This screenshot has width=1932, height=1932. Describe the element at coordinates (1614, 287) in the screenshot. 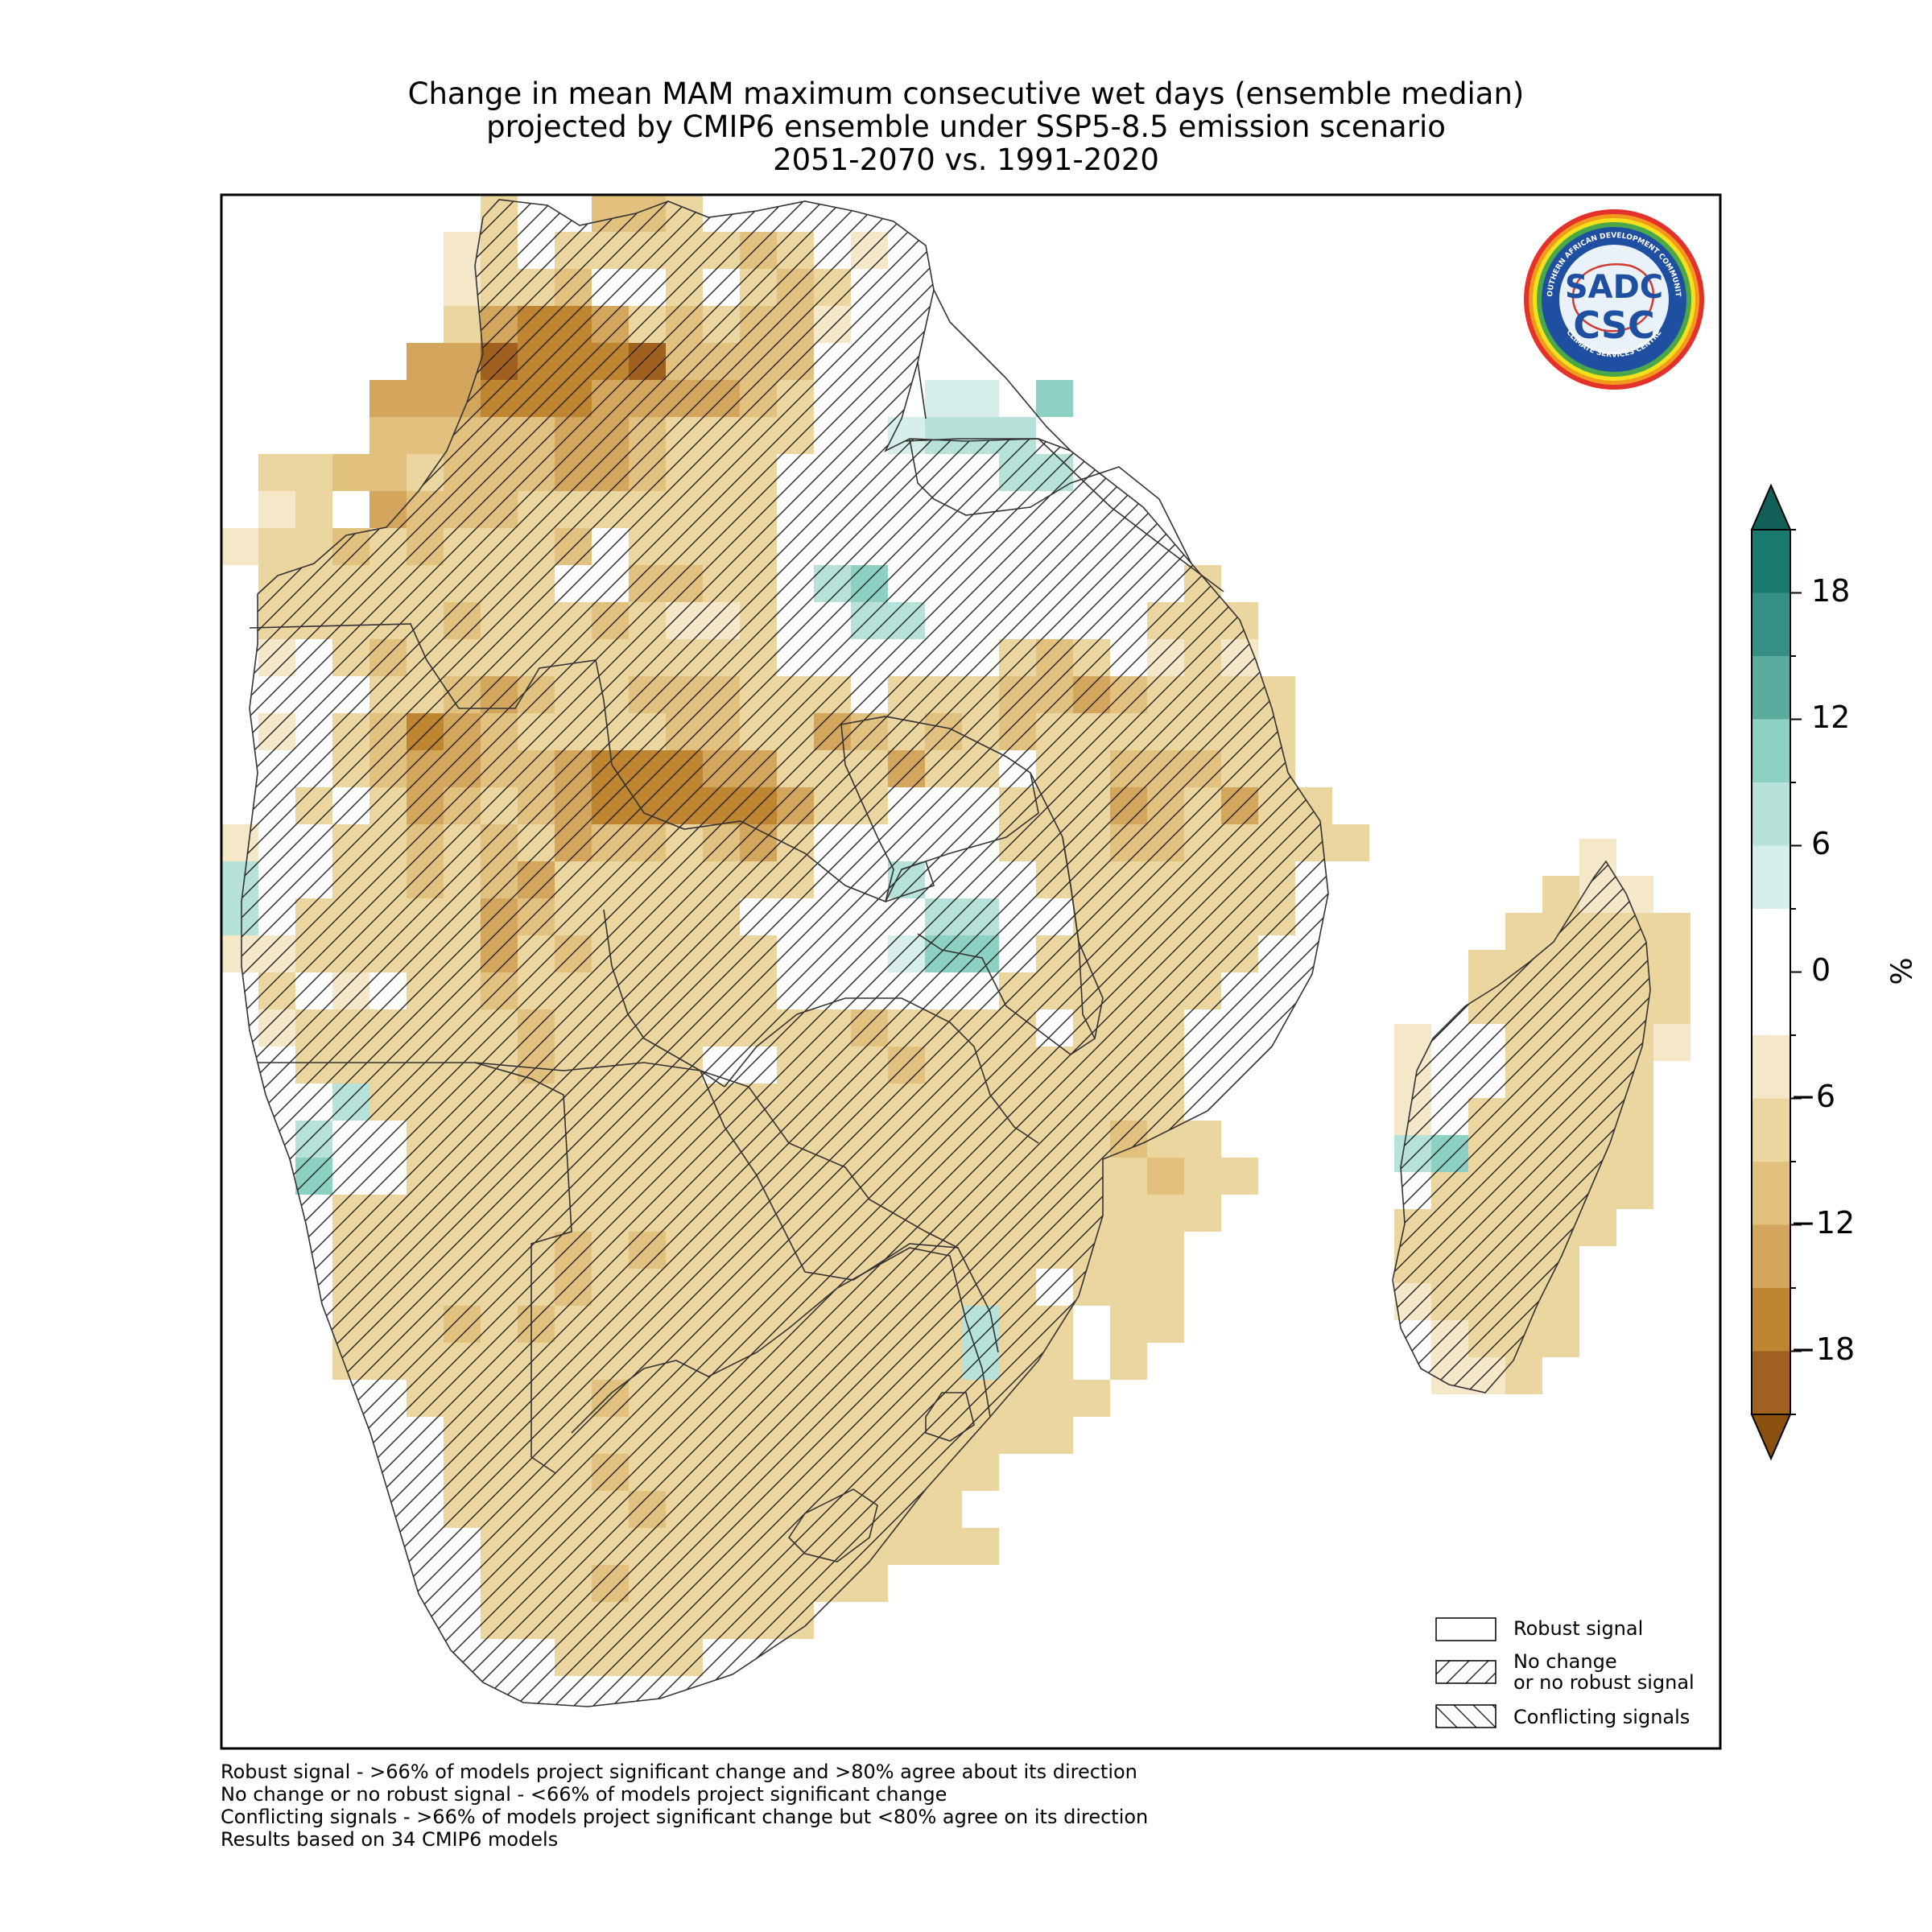

I see `logo-mark-top: SADC` at that location.